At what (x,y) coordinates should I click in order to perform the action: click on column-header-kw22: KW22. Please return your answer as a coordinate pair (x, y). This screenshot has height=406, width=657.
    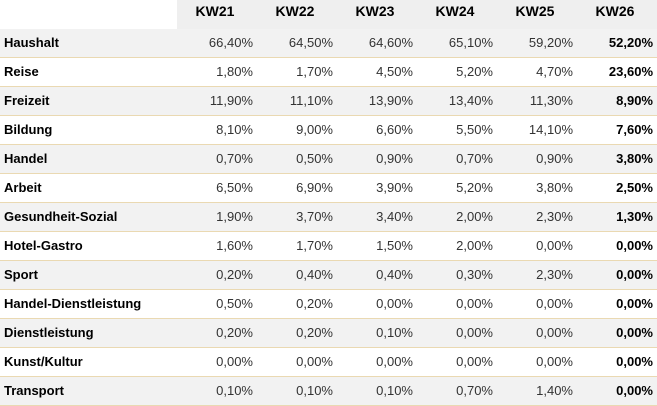
    Looking at the image, I should click on (295, 11).